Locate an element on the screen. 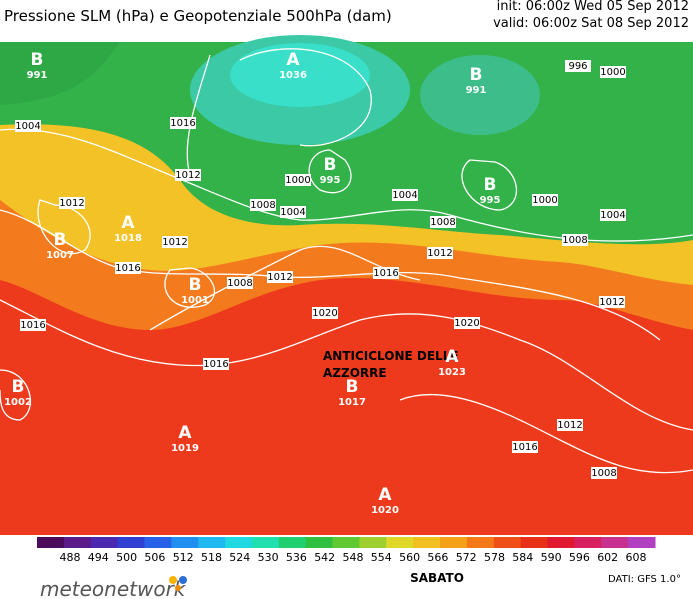 The width and height of the screenshot is (693, 599). colorbar-label: 560 is located at coordinates (409, 557).